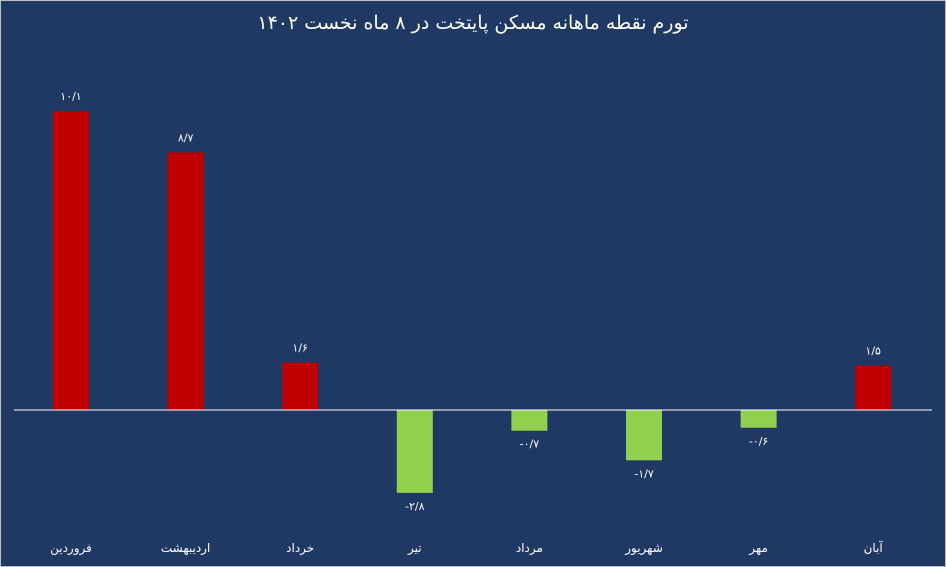 This screenshot has height=567, width=946. I want to click on data-label-8: ۱/۵, so click(873, 351).